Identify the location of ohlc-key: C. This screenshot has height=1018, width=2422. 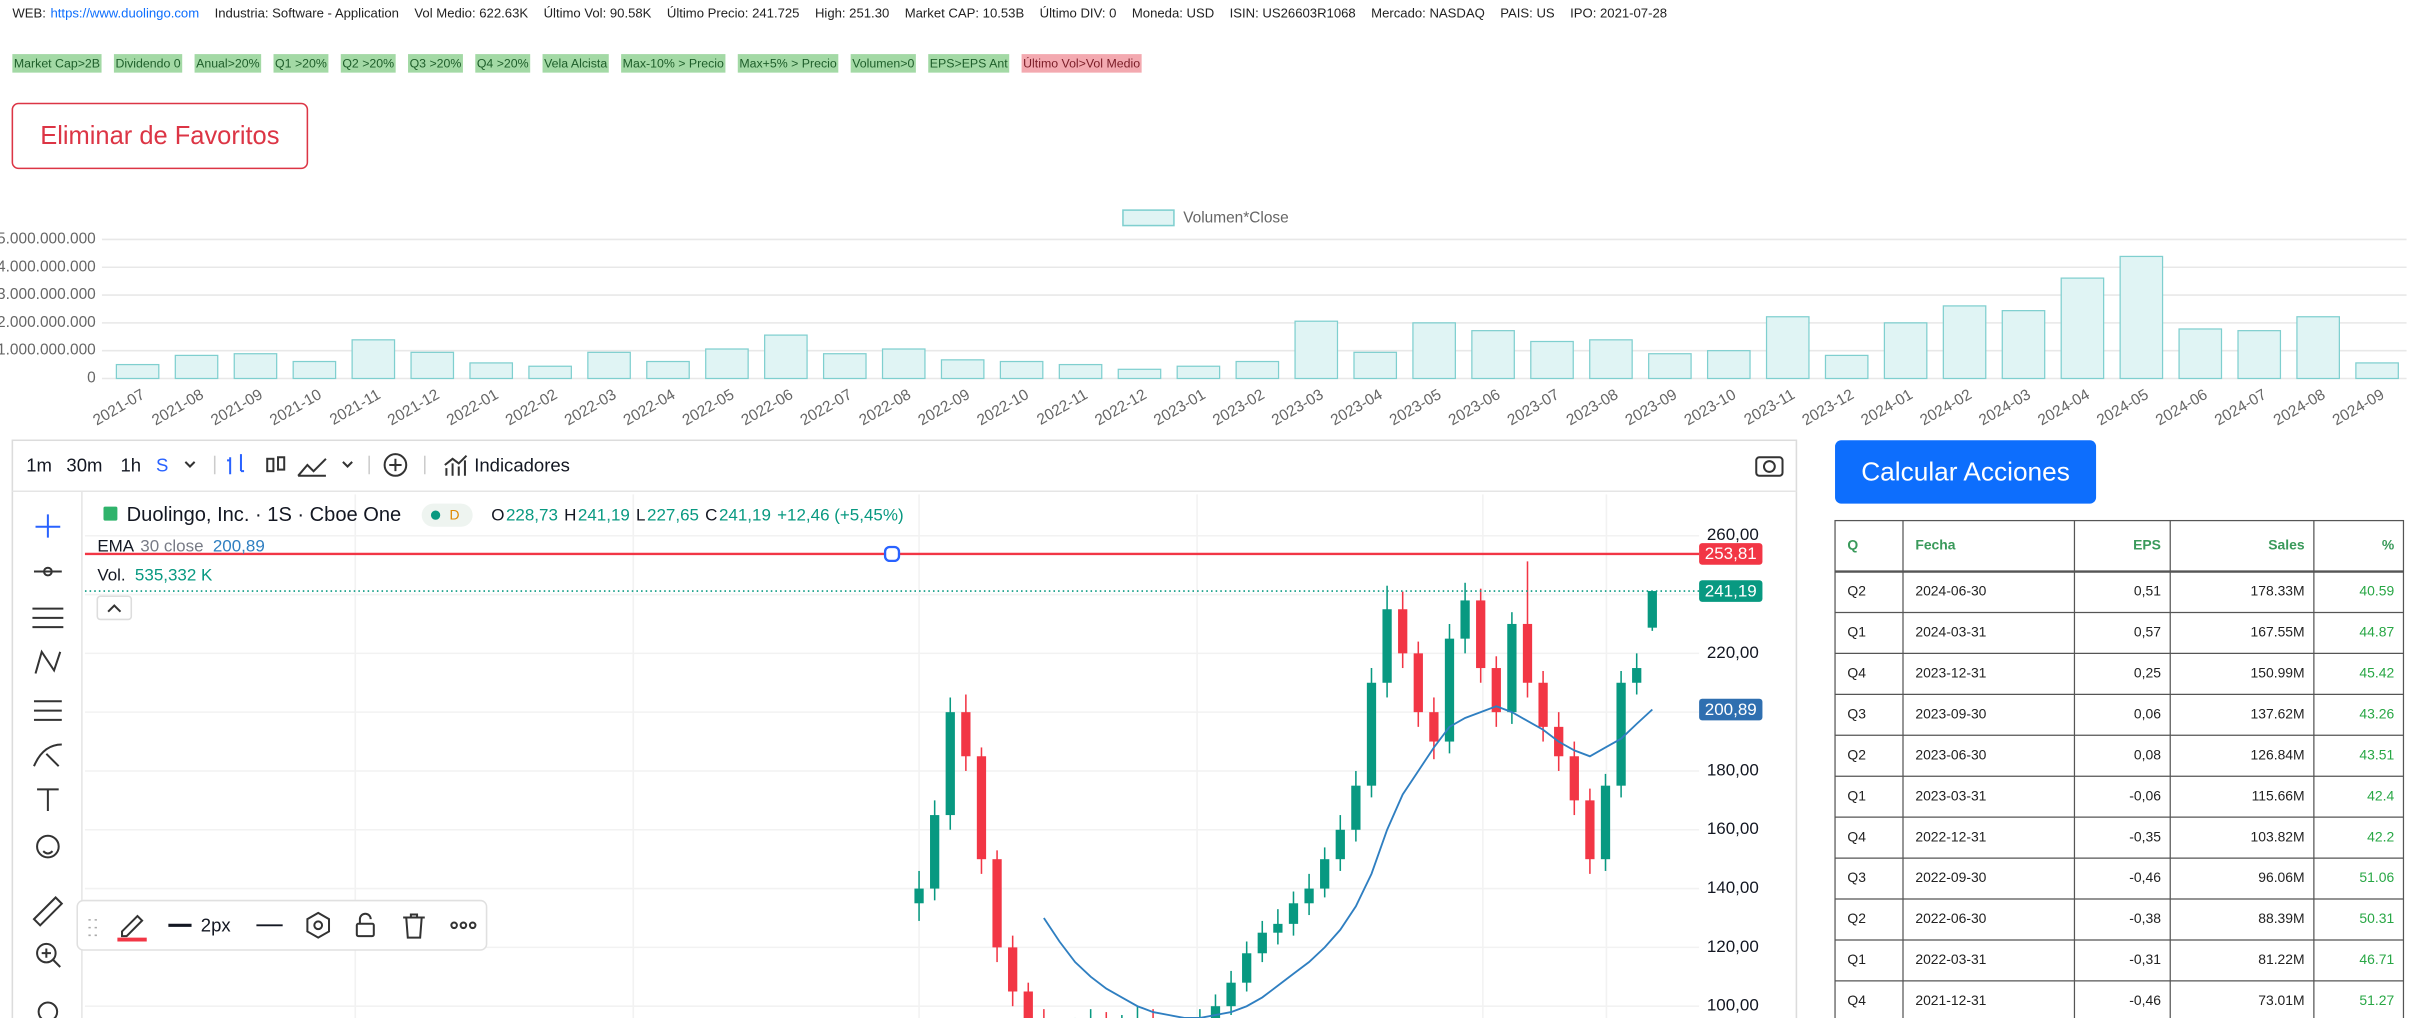
(711, 514).